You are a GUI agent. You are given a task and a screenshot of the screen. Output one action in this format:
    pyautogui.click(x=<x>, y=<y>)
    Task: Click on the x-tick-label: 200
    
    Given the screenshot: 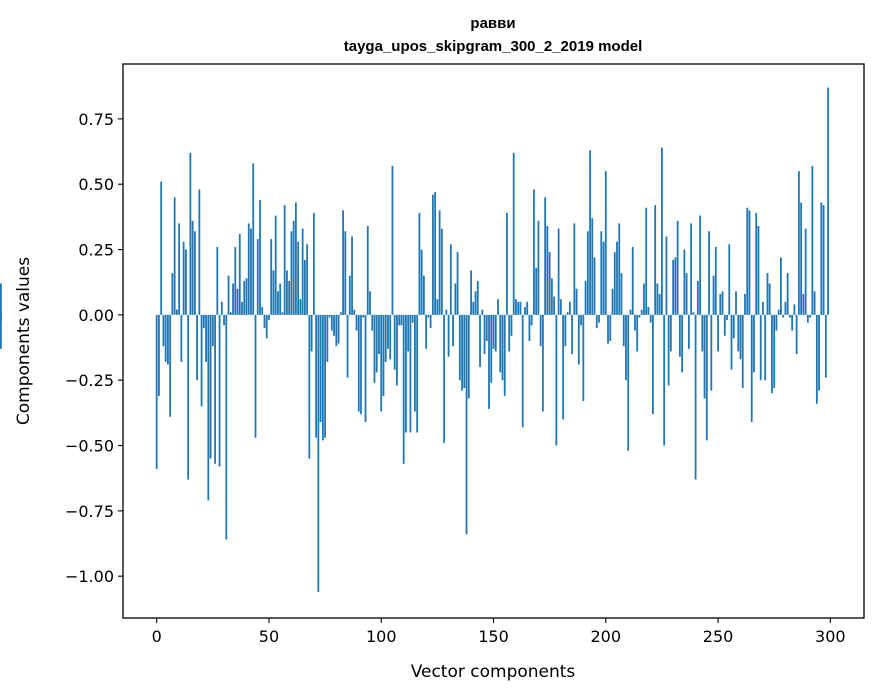 What is the action you would take?
    pyautogui.click(x=605, y=636)
    